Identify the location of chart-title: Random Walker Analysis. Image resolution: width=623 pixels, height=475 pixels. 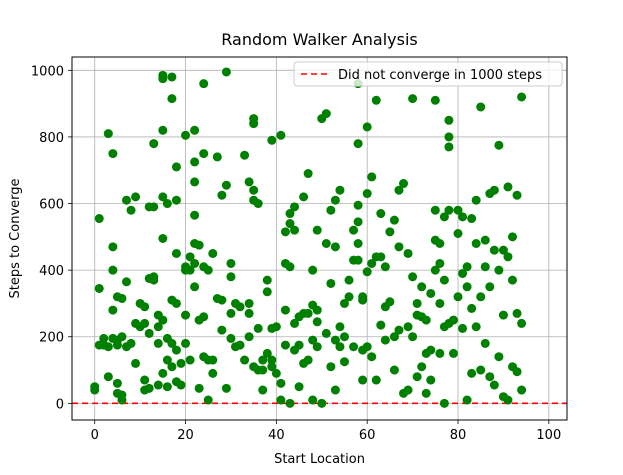
(319, 39).